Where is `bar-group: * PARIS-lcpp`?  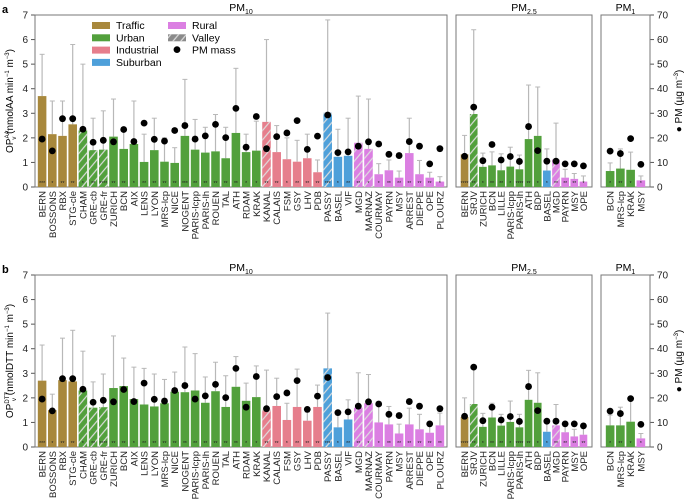
bar-group: * PARIS-lcpp is located at coordinates (511, 192).